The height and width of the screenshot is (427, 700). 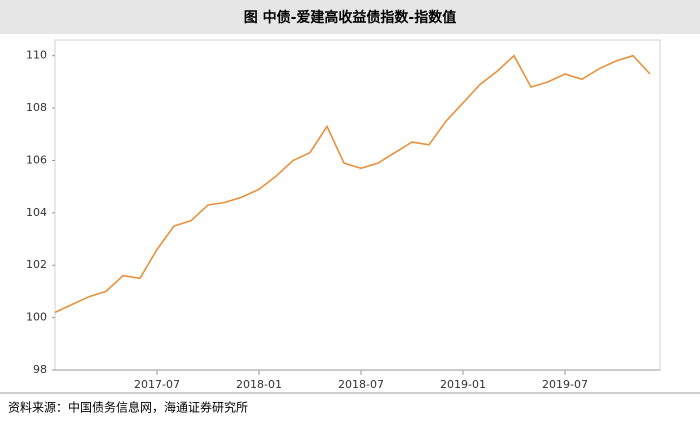 What do you see at coordinates (36, 55) in the screenshot?
I see `y-tick-label: 110` at bounding box center [36, 55].